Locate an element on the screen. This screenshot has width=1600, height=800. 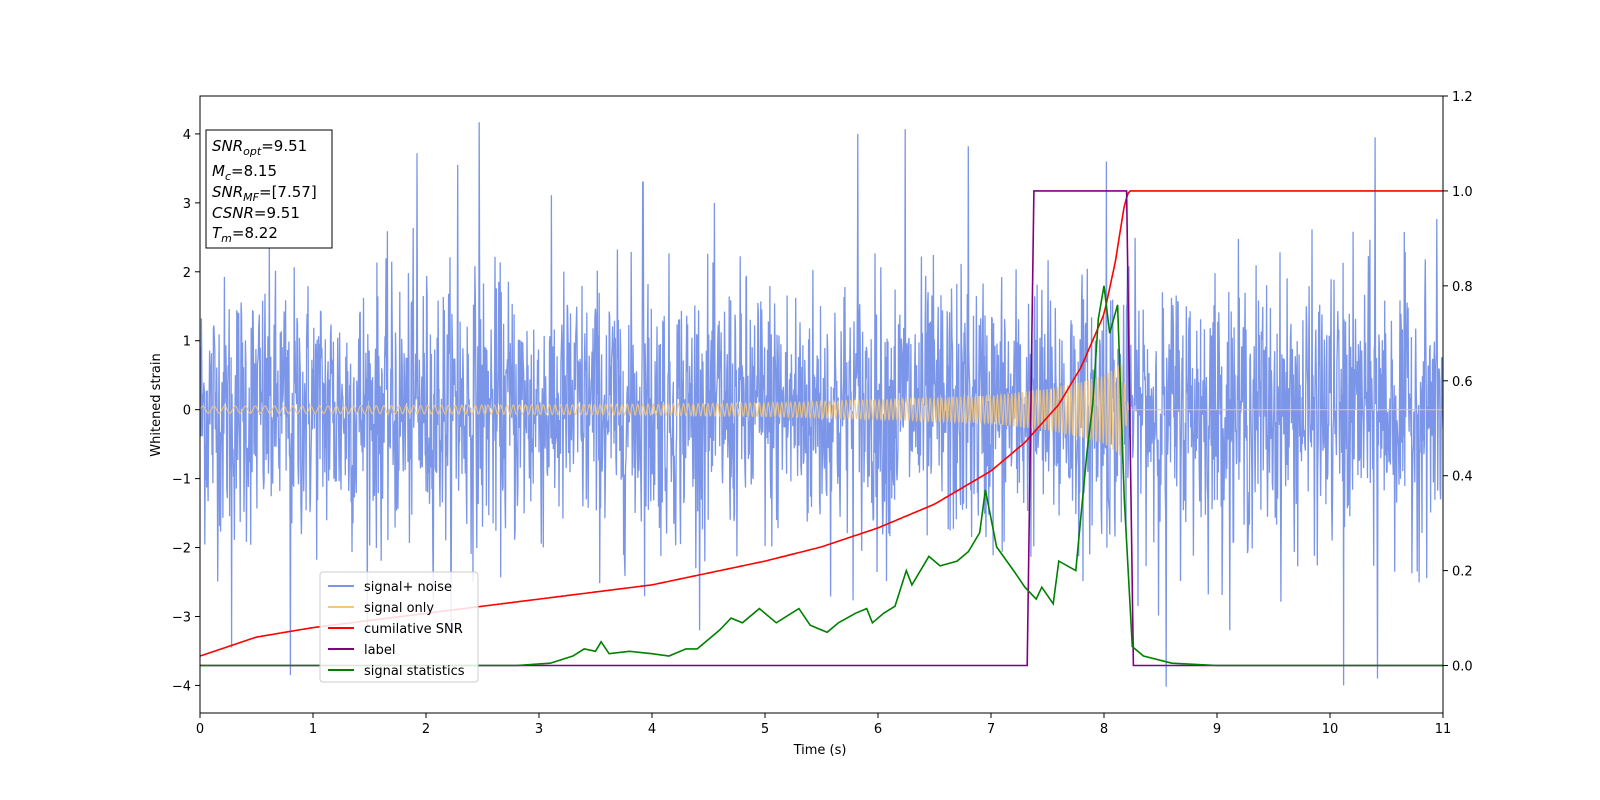
x-tick-label: 1 is located at coordinates (313, 729).